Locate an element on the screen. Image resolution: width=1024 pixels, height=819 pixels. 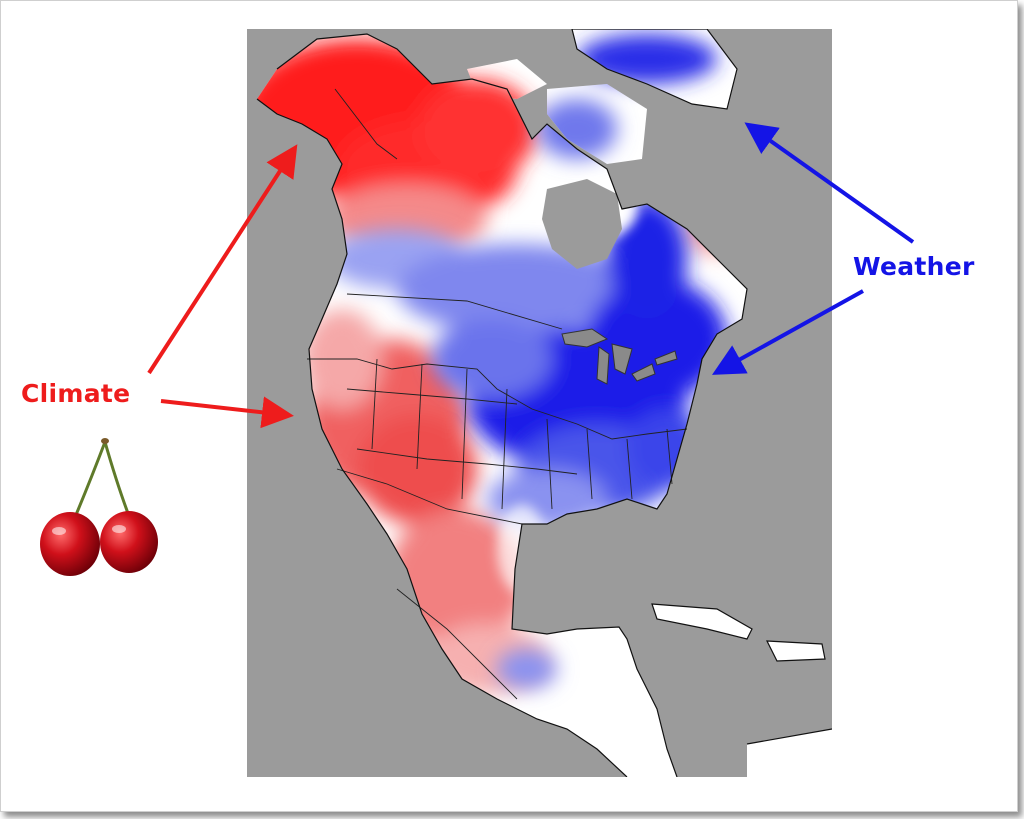
weather-arrow-east-icon is located at coordinates (788, 332).